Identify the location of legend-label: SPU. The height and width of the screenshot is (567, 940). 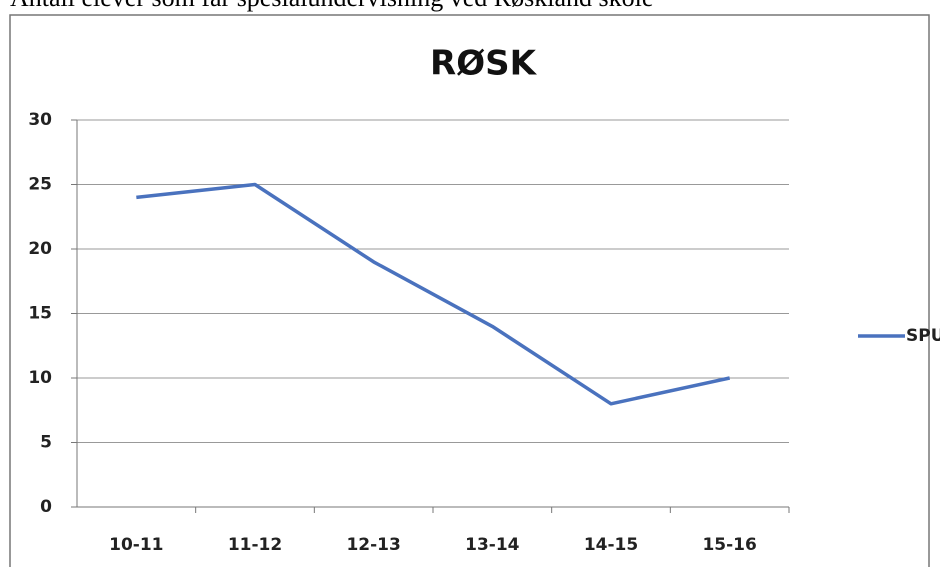
(923, 336).